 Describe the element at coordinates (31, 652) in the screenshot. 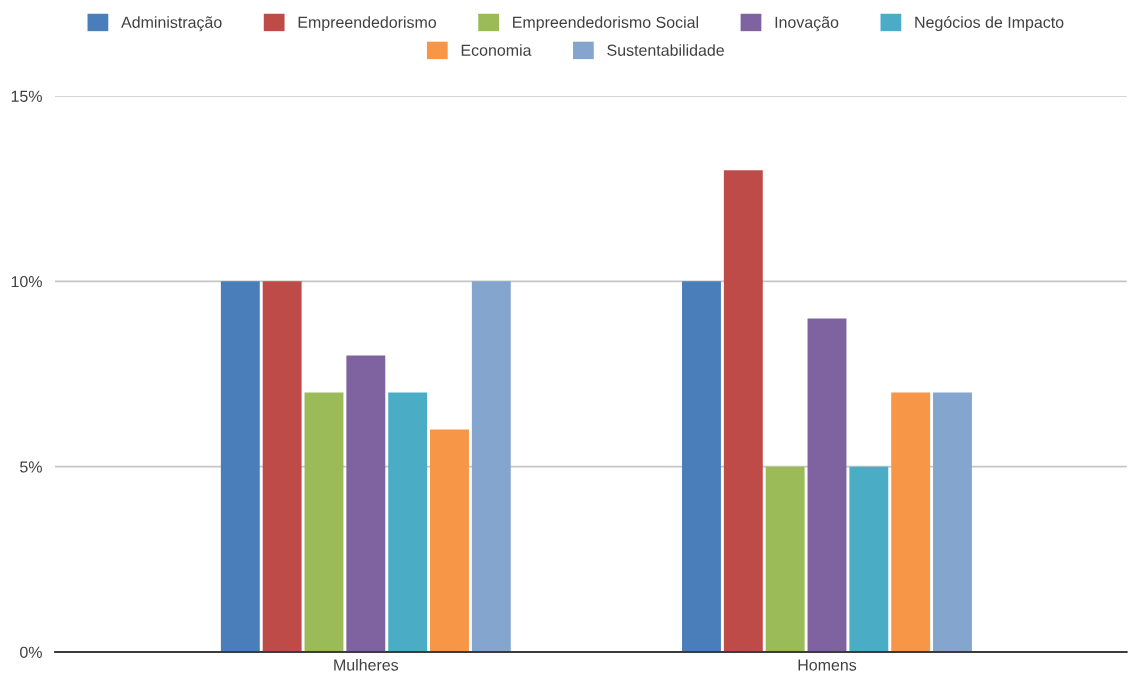

I see `y-tick-label: 0%` at that location.